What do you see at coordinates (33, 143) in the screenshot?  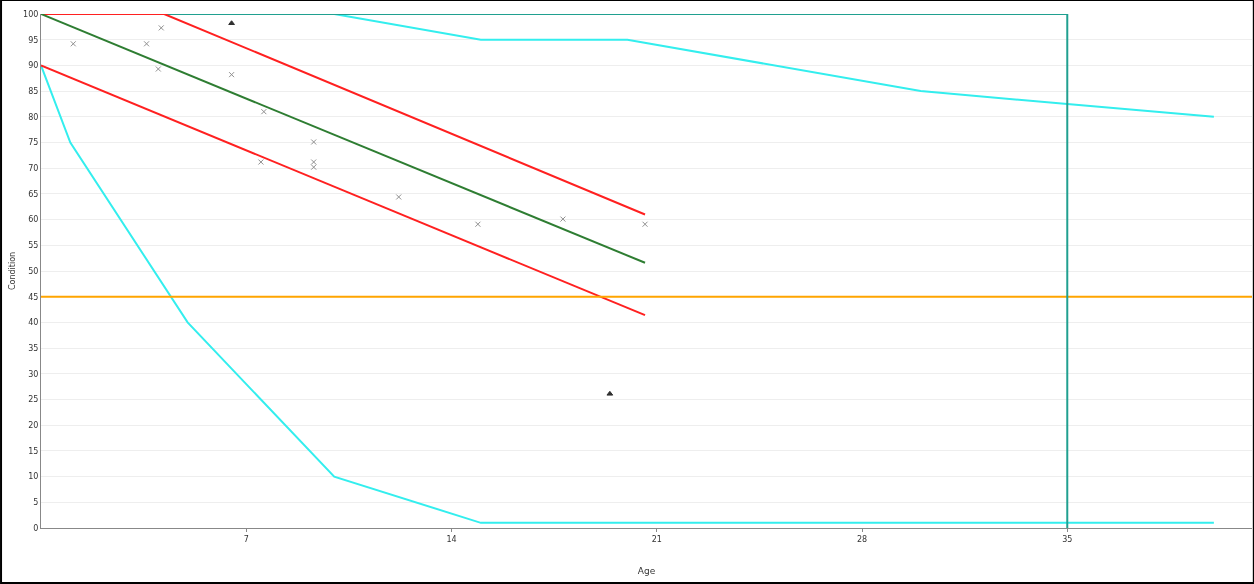 I see `y-tick-label: 75` at bounding box center [33, 143].